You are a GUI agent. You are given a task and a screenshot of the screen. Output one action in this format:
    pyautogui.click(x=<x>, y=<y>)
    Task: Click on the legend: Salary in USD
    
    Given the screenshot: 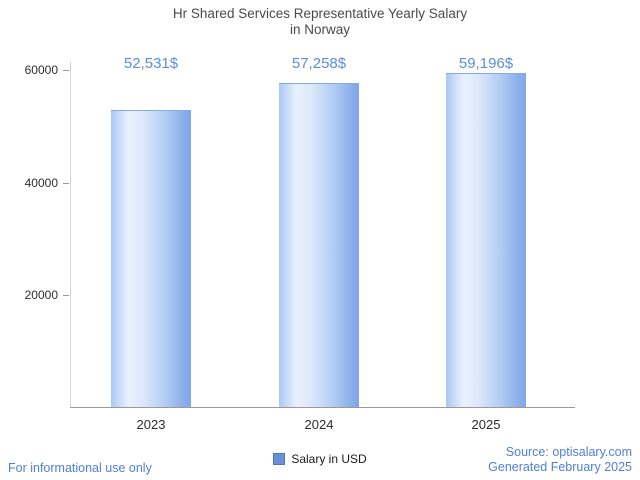 What is the action you would take?
    pyautogui.click(x=320, y=460)
    